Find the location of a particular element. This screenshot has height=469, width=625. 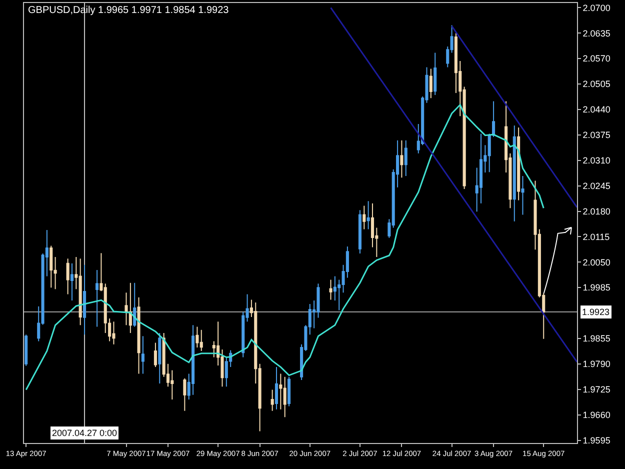

y-tick-label: 2.0180 is located at coordinates (596, 211).